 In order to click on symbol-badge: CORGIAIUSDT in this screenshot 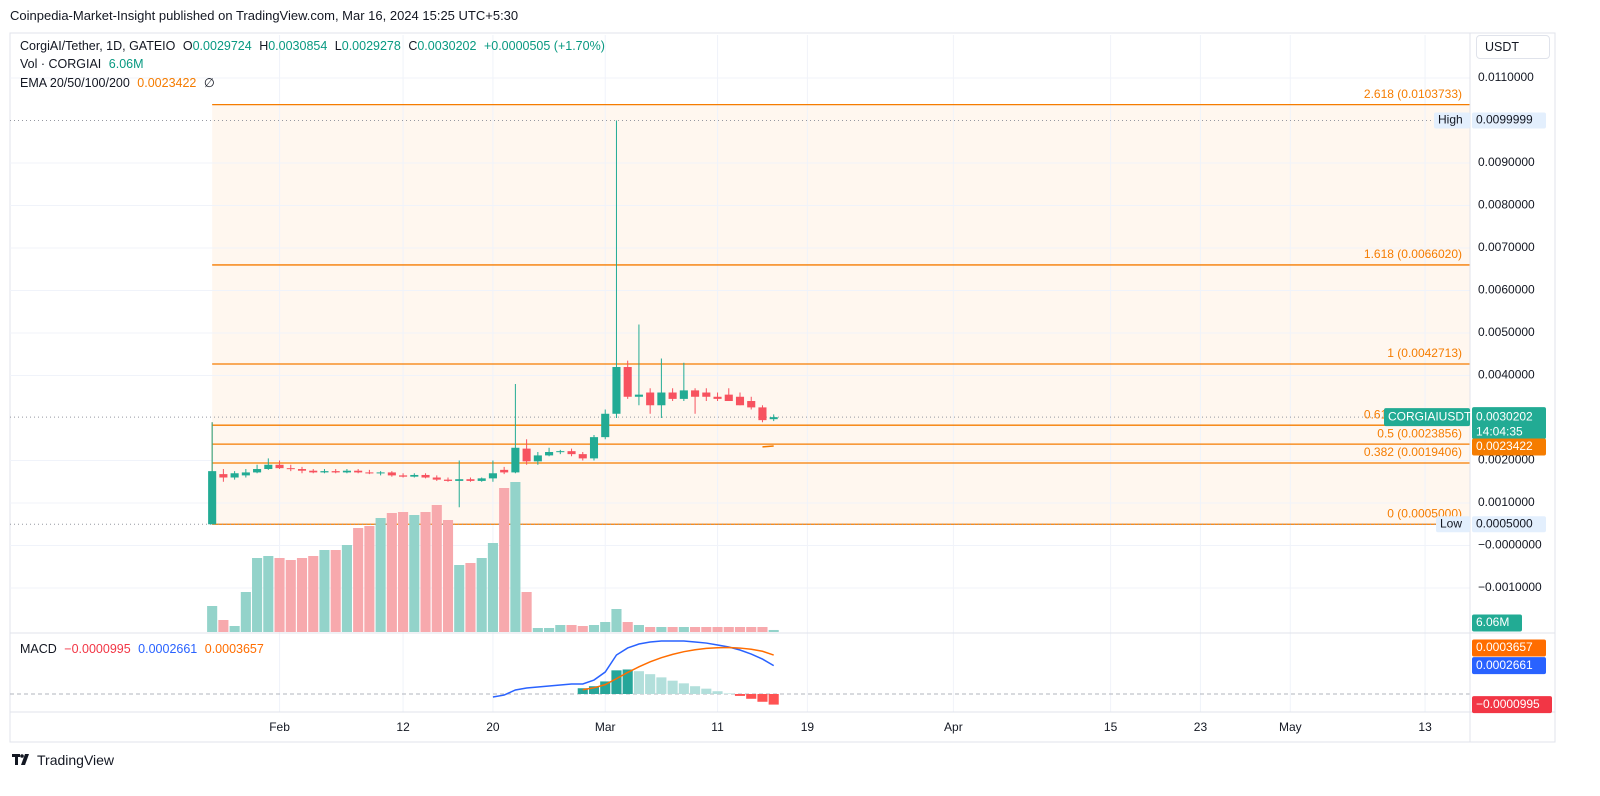, I will do `click(1430, 416)`.